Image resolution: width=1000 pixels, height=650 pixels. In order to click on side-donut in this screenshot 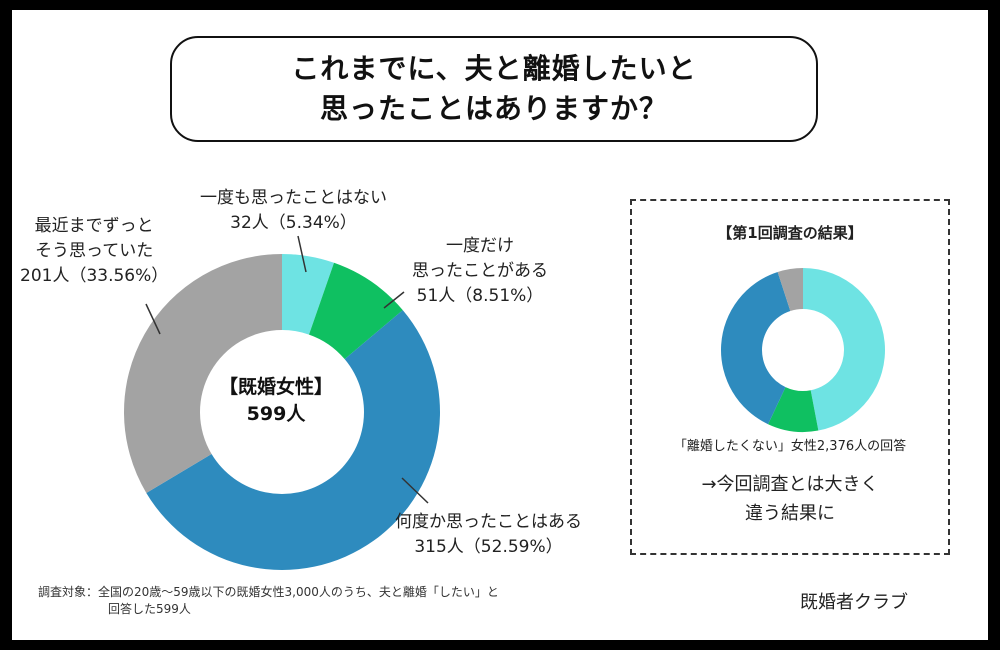, I will do `click(803, 350)`.